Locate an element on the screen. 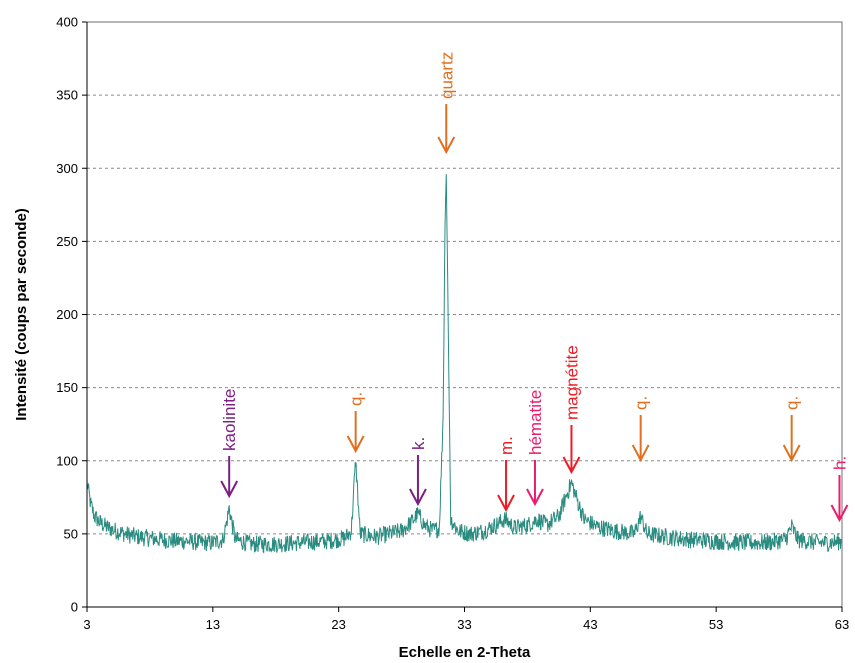 The height and width of the screenshot is (663, 855). y-tick-label: 100 is located at coordinates (67, 460).